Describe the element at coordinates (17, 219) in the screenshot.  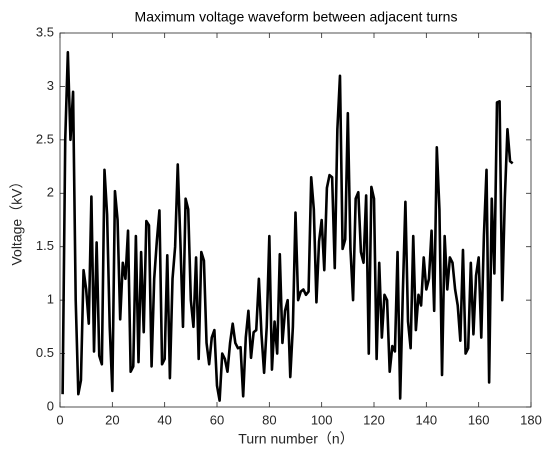
I see `y-axis-label: Voltage（kV）` at that location.